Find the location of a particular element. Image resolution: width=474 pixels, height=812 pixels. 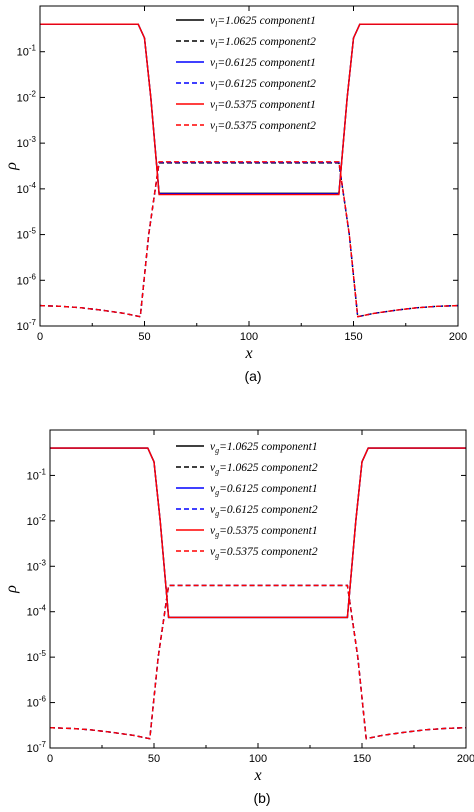

panel-label: (b) is located at coordinates (261, 798).